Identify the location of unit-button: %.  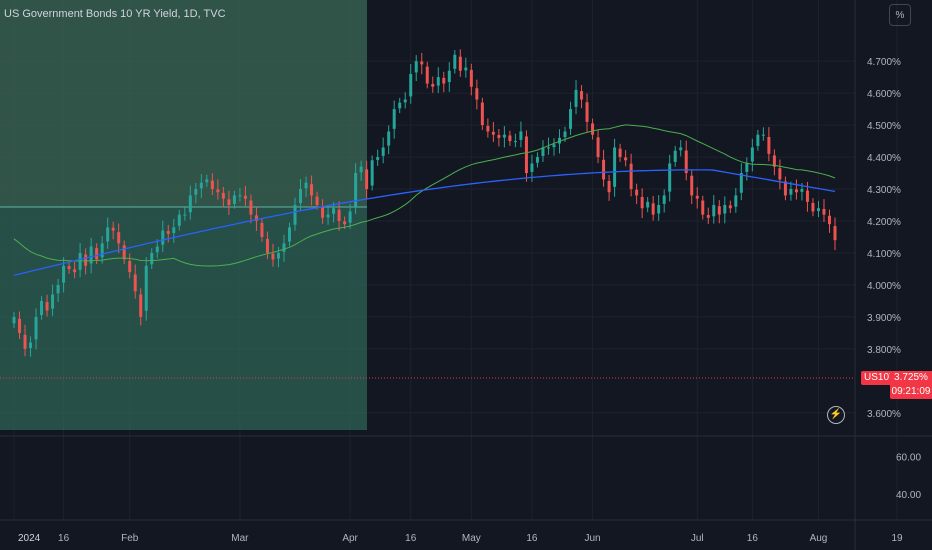
(900, 15).